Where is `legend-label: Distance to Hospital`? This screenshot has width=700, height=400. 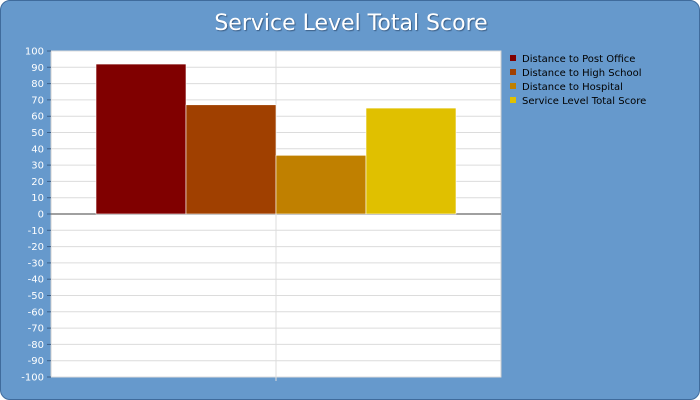 legend-label: Distance to Hospital is located at coordinates (572, 87).